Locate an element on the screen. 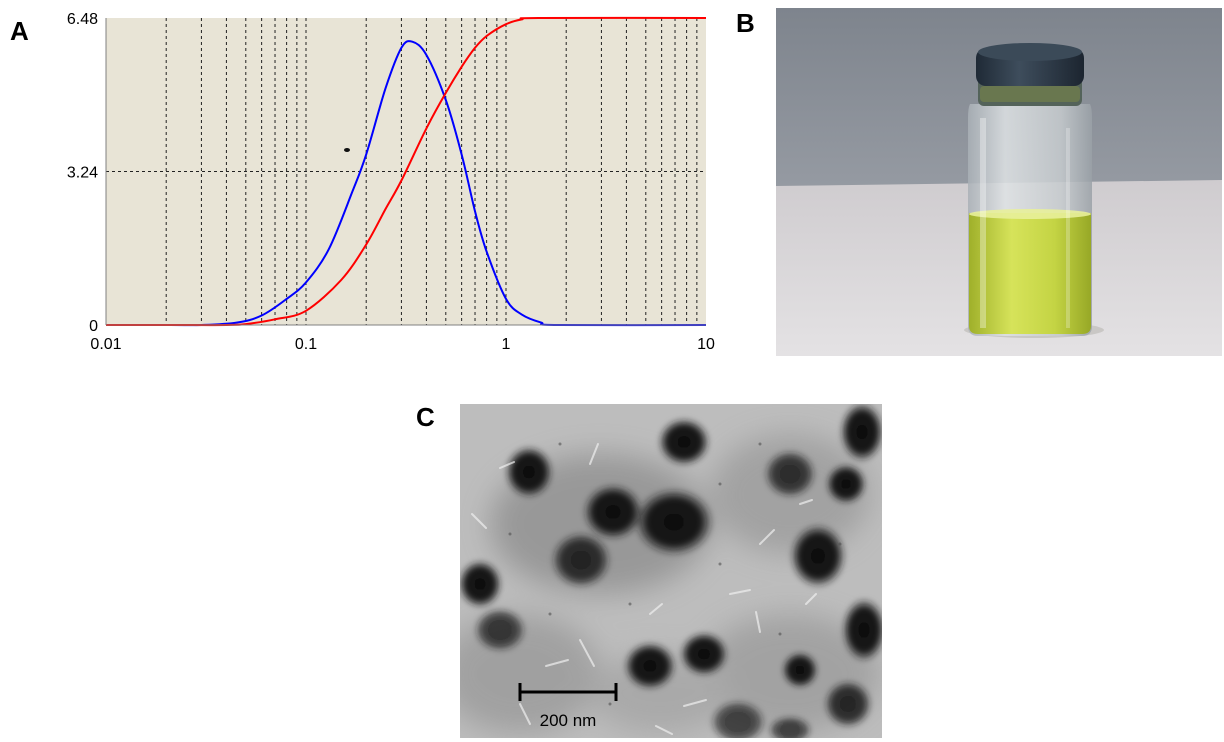 Image resolution: width=1224 pixels, height=742 pixels. panel-label-b: B is located at coordinates (745, 23).